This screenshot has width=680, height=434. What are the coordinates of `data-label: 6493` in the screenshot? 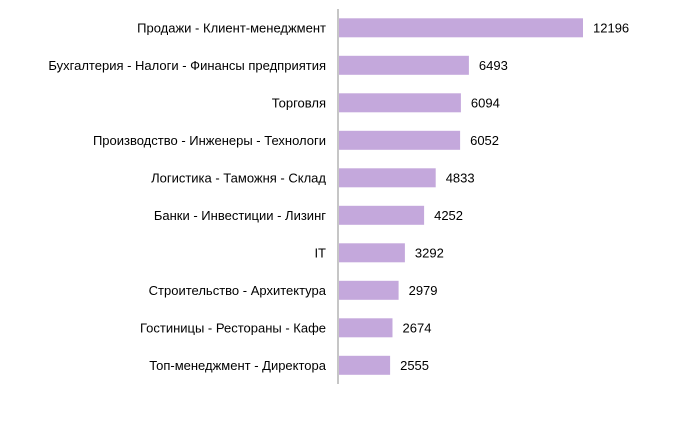 It's located at (493, 65).